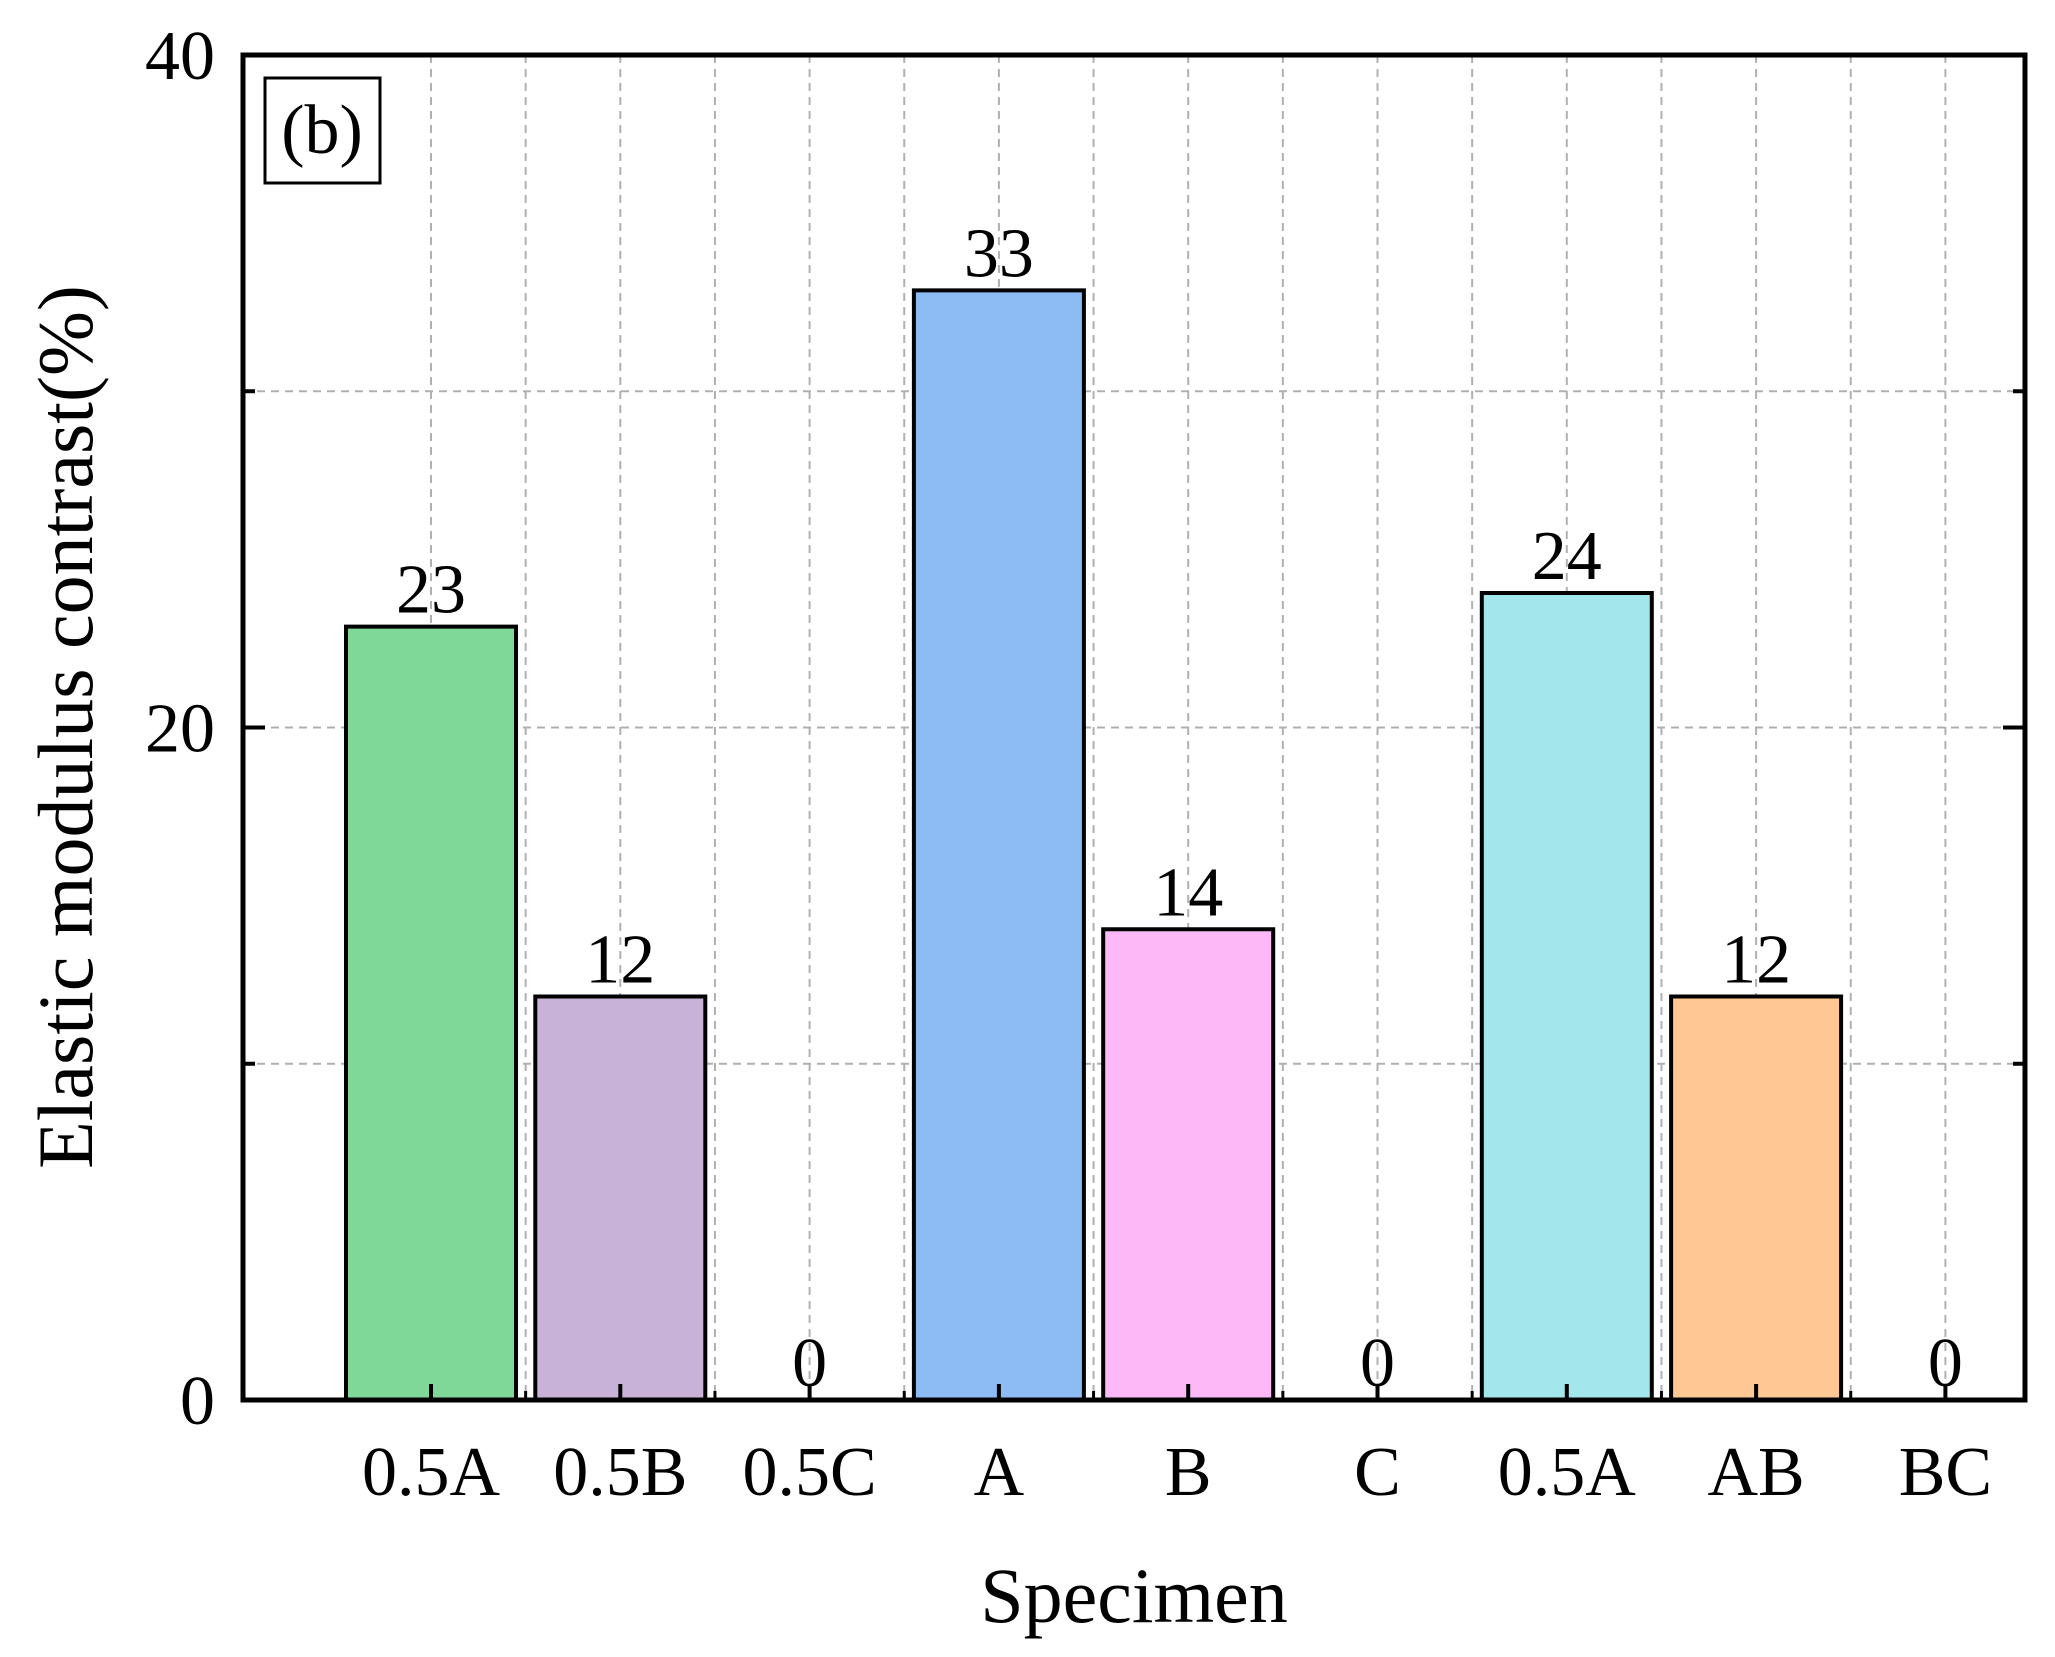 This screenshot has height=1657, width=2055. What do you see at coordinates (180, 56) in the screenshot?
I see `y-tick-label: 40` at bounding box center [180, 56].